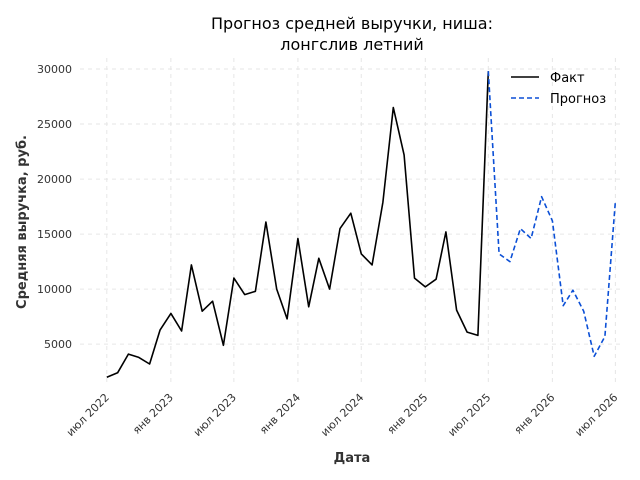 The image size is (640, 480). I want to click on x-tick-label: янв 2024, so click(280, 414).